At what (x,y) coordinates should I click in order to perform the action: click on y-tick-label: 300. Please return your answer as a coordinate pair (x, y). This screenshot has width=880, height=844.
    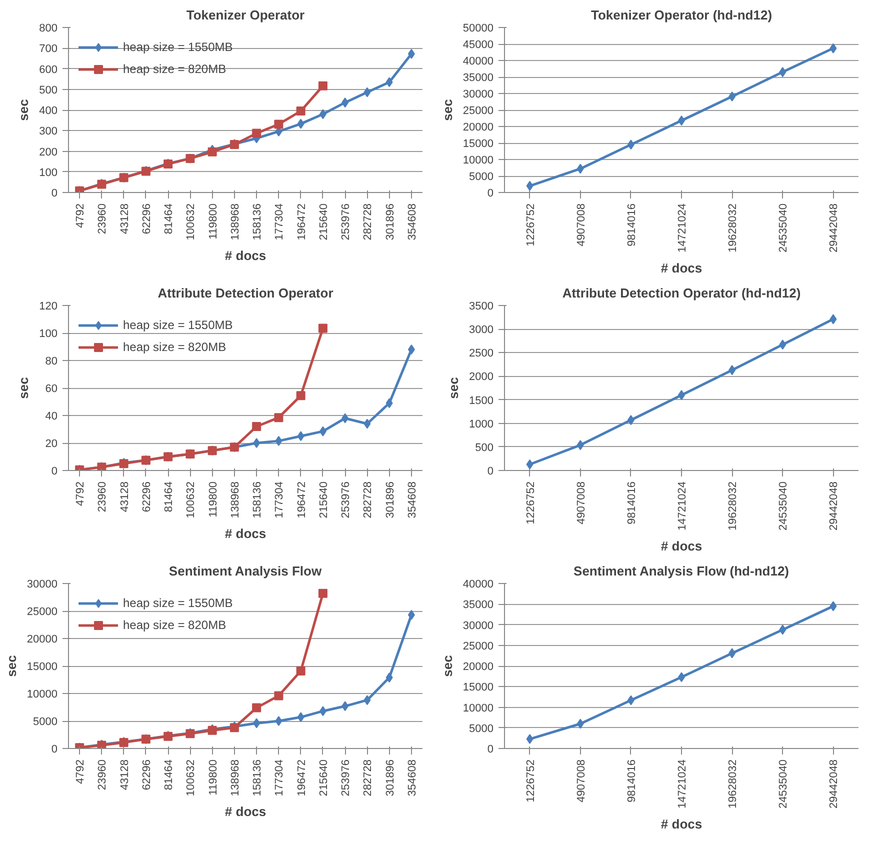
    Looking at the image, I should click on (48, 132).